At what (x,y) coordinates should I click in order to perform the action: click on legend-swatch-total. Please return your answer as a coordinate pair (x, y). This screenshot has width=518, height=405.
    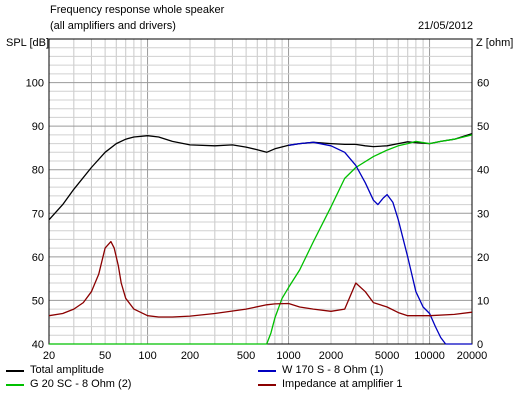
    Looking at the image, I should click on (15, 371).